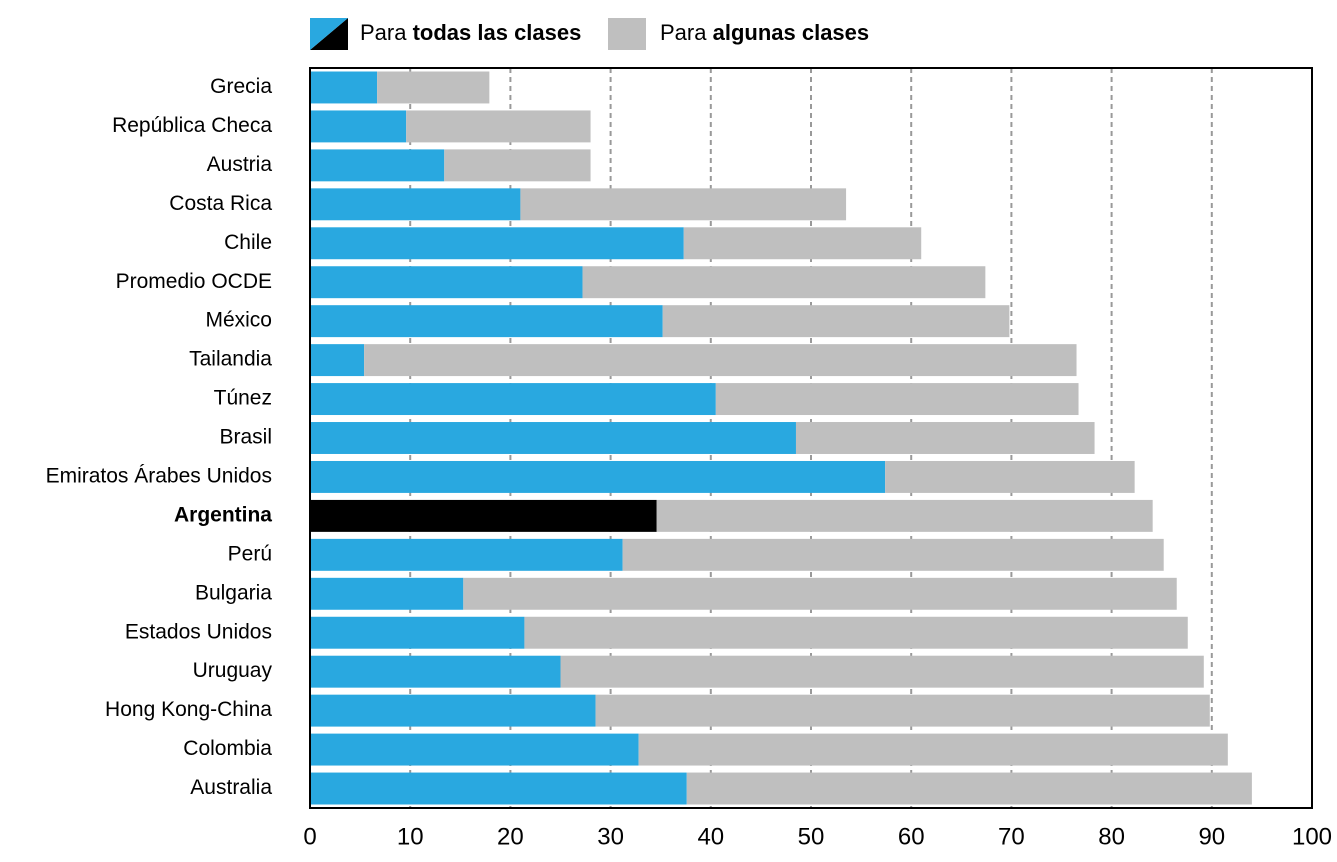 This screenshot has height=862, width=1337. Describe the element at coordinates (1211, 836) in the screenshot. I see `x-tick-label: 90` at that location.